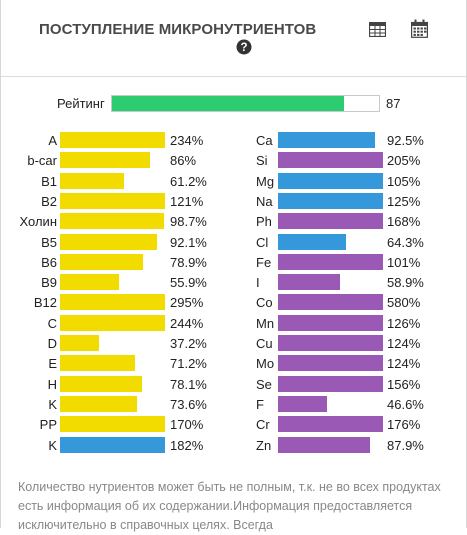 The width and height of the screenshot is (467, 535). Describe the element at coordinates (264, 222) in the screenshot. I see `nutrient-name: Ph` at that location.